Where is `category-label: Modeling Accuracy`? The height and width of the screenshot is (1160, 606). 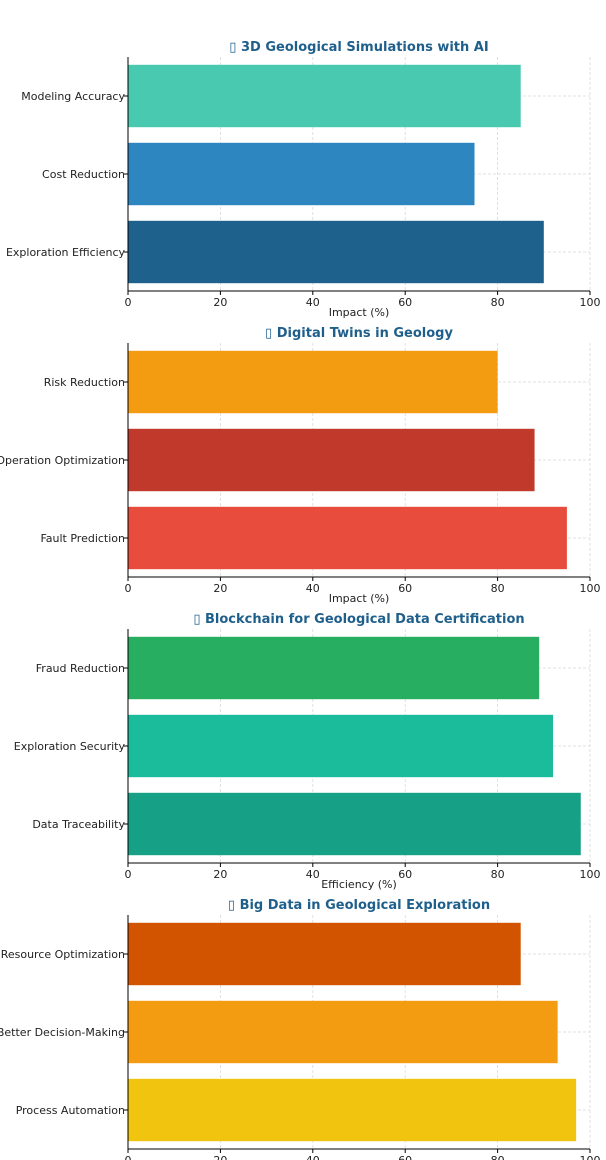
category-label: Modeling Accuracy is located at coordinates (73, 96).